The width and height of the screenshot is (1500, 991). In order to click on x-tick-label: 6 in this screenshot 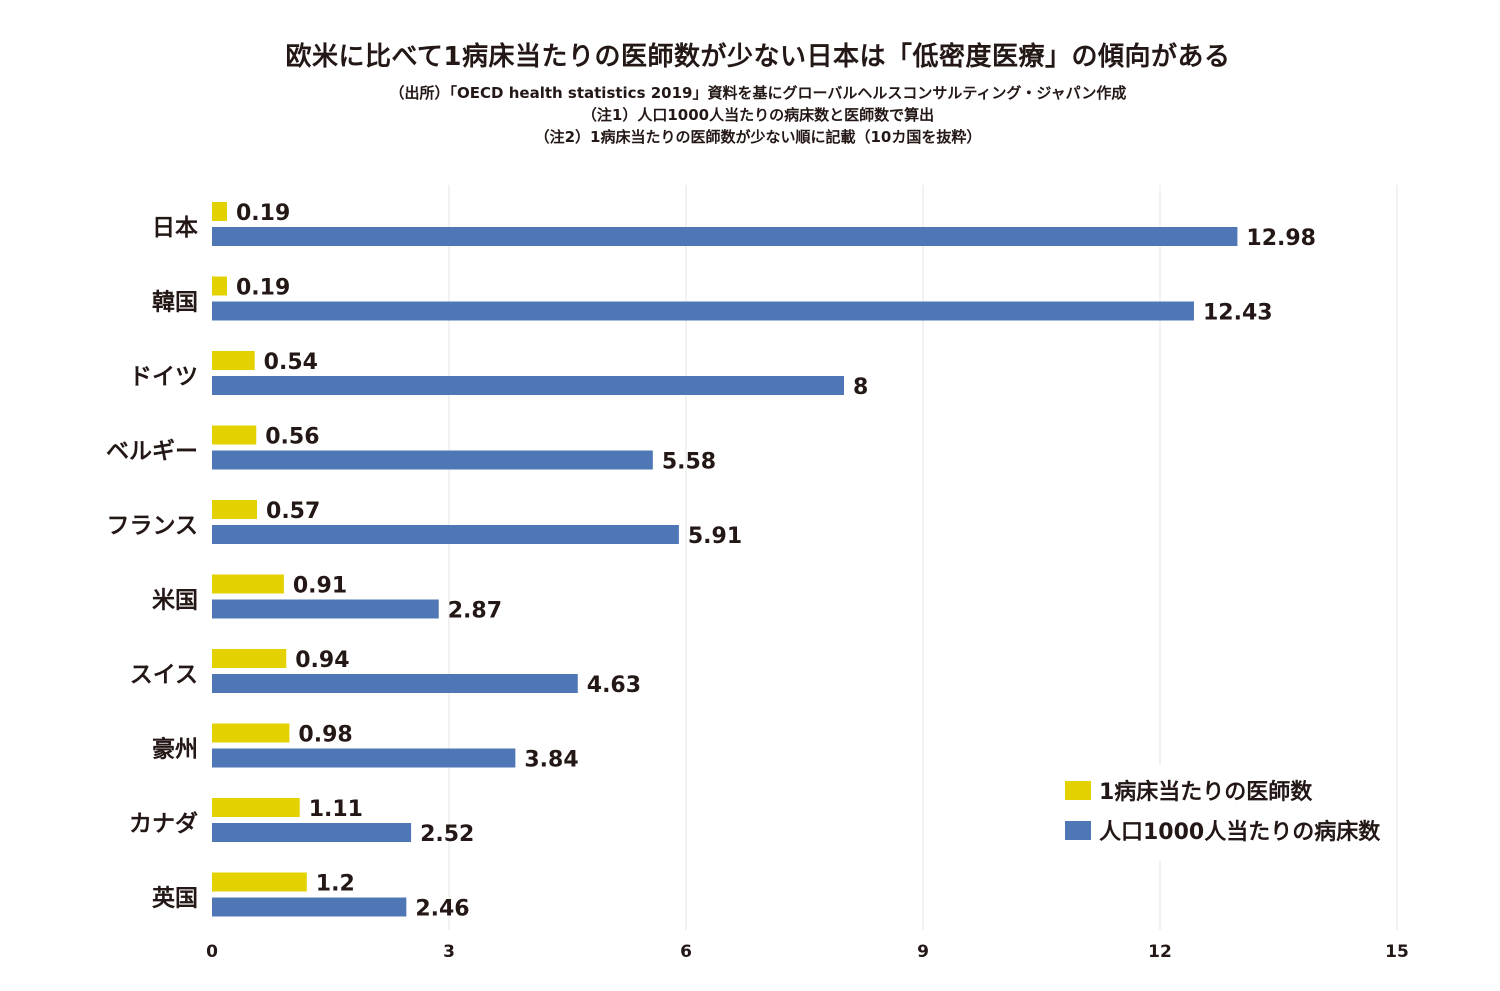, I will do `click(686, 952)`.